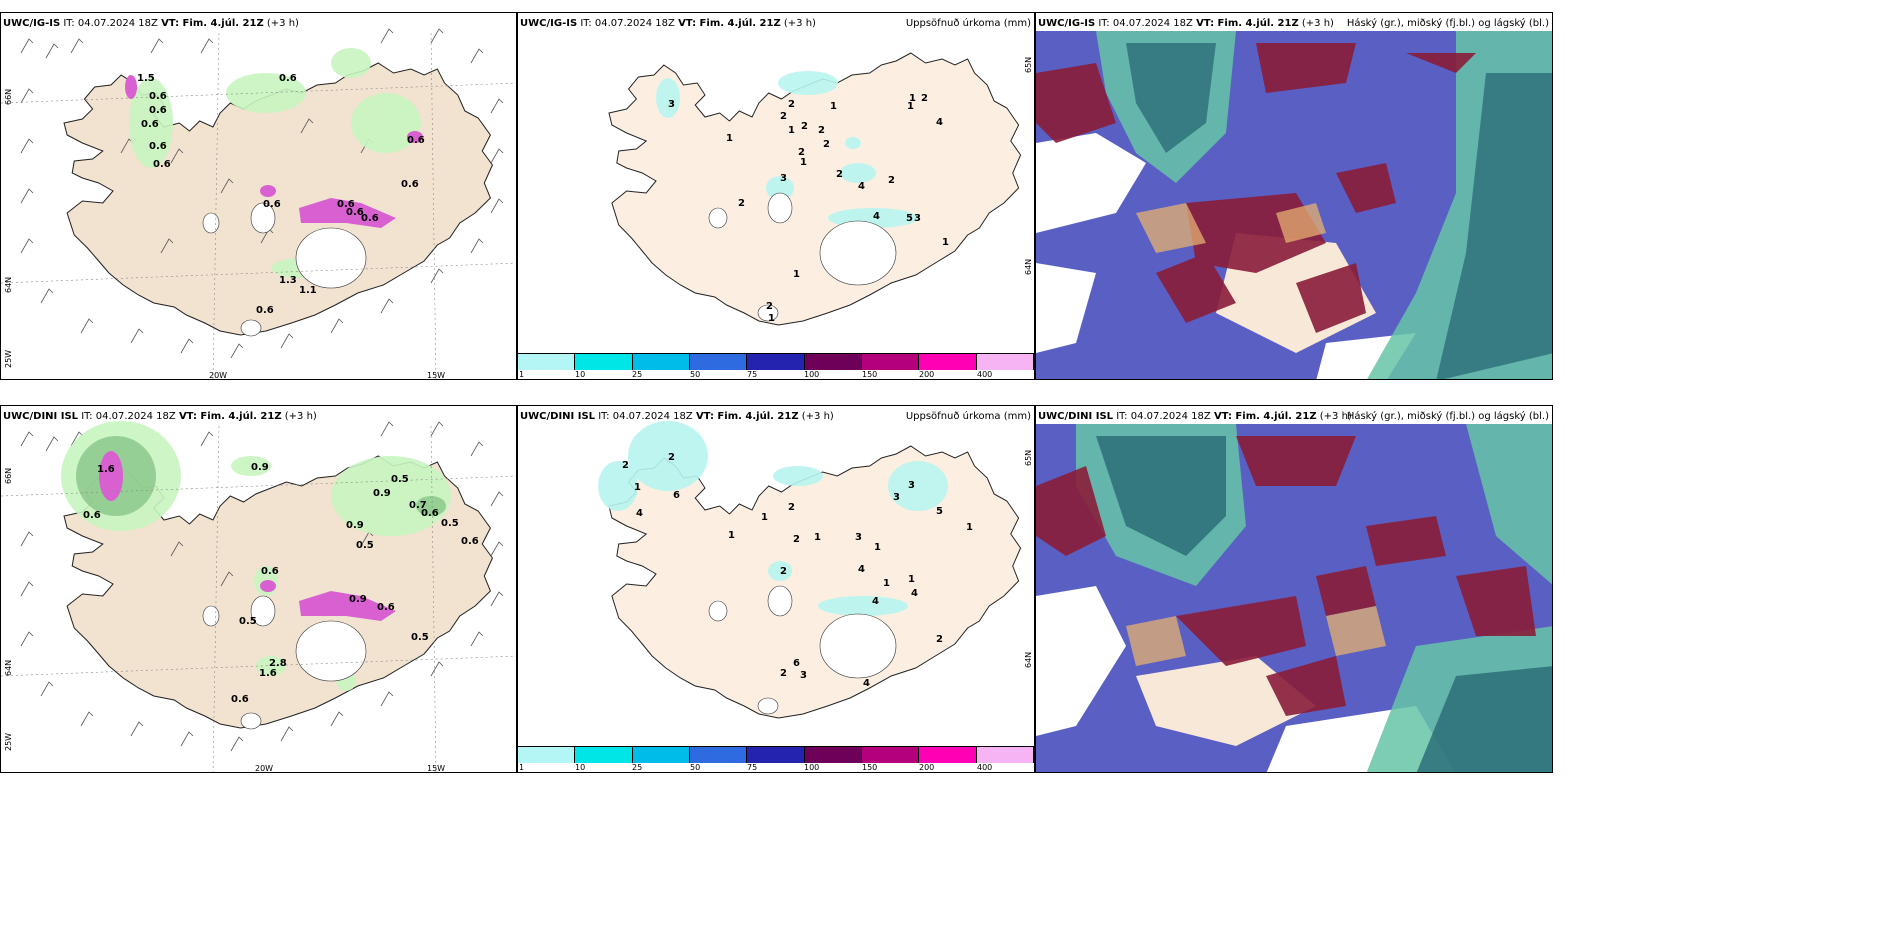 The width and height of the screenshot is (1900, 950). What do you see at coordinates (580, 374) in the screenshot?
I see `legend-tick: 10` at bounding box center [580, 374].